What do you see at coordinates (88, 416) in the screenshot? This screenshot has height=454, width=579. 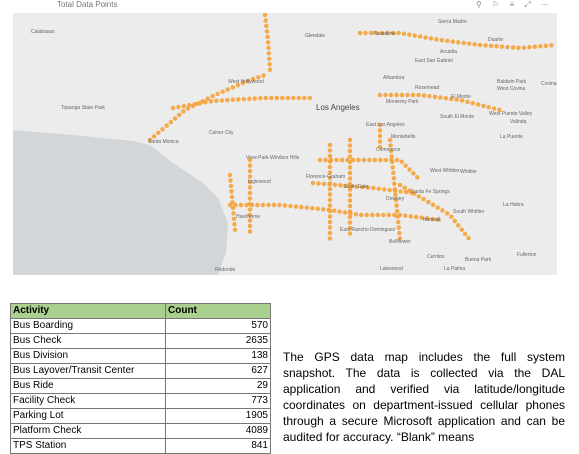 I see `activity-cell: Parking Lot` at bounding box center [88, 416].